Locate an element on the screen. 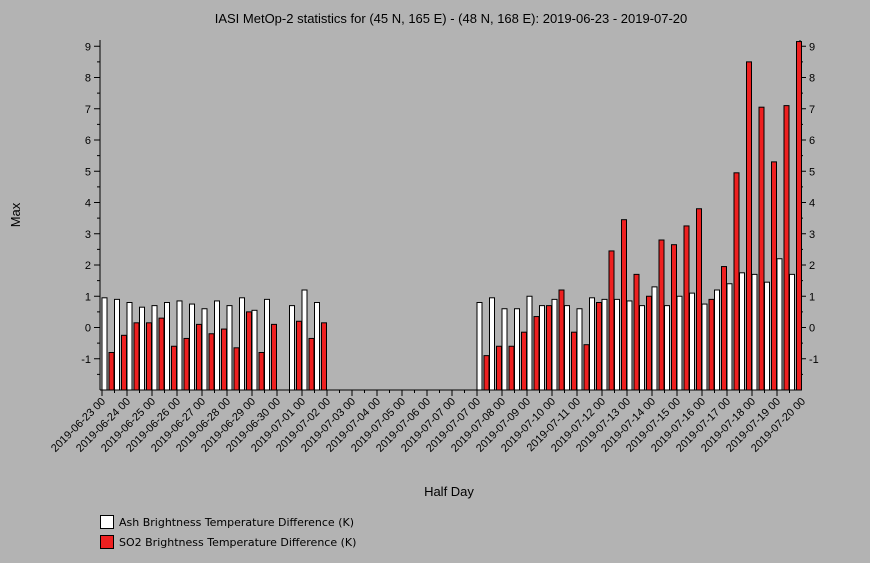 The image size is (870, 563). y-tick-label-right: 1 is located at coordinates (812, 297).